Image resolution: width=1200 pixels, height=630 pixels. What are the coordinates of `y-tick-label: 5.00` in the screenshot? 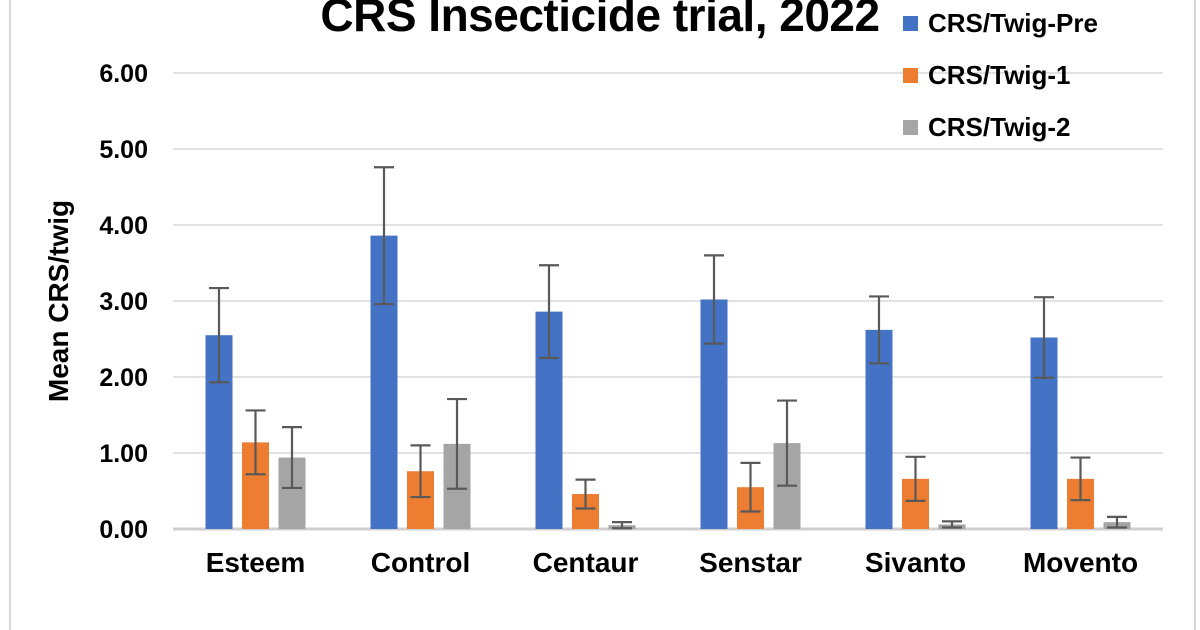 It's located at (123, 150).